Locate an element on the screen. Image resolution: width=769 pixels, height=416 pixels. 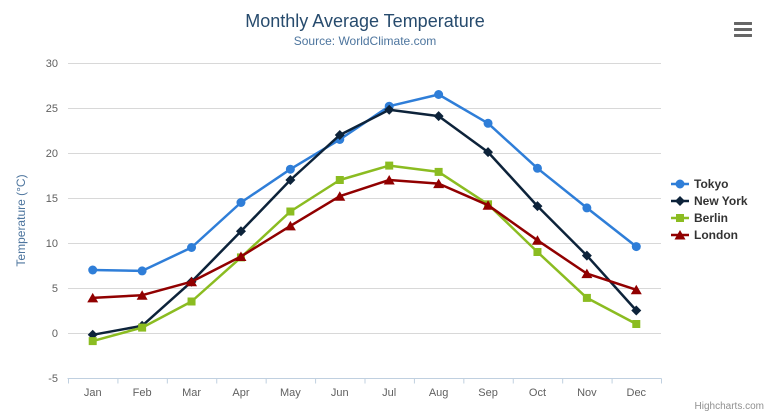
chart-title: Monthly Average Temperature is located at coordinates (365, 21).